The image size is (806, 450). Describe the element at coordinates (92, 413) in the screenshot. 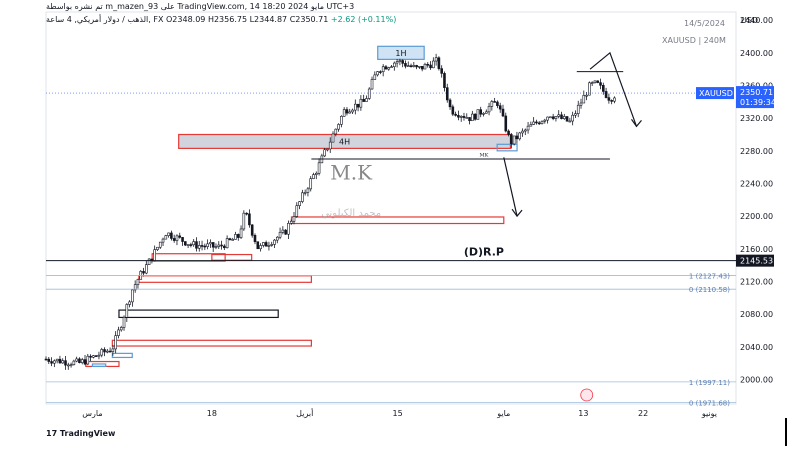

I see `x-tick-label: مارس` at that location.